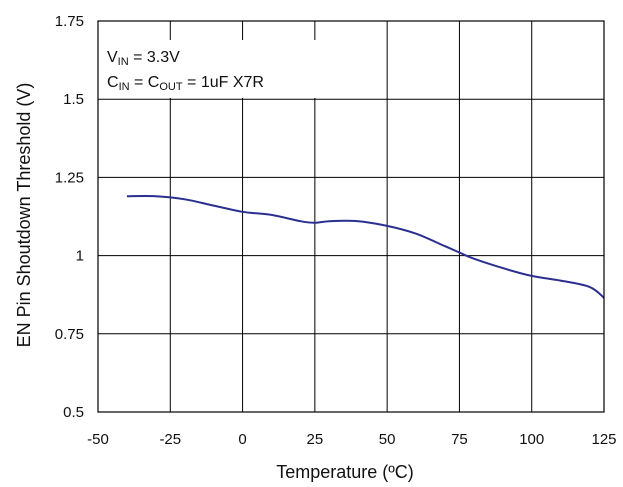 Image resolution: width=623 pixels, height=487 pixels. Describe the element at coordinates (98, 439) in the screenshot. I see `x-tick-label: -50` at that location.